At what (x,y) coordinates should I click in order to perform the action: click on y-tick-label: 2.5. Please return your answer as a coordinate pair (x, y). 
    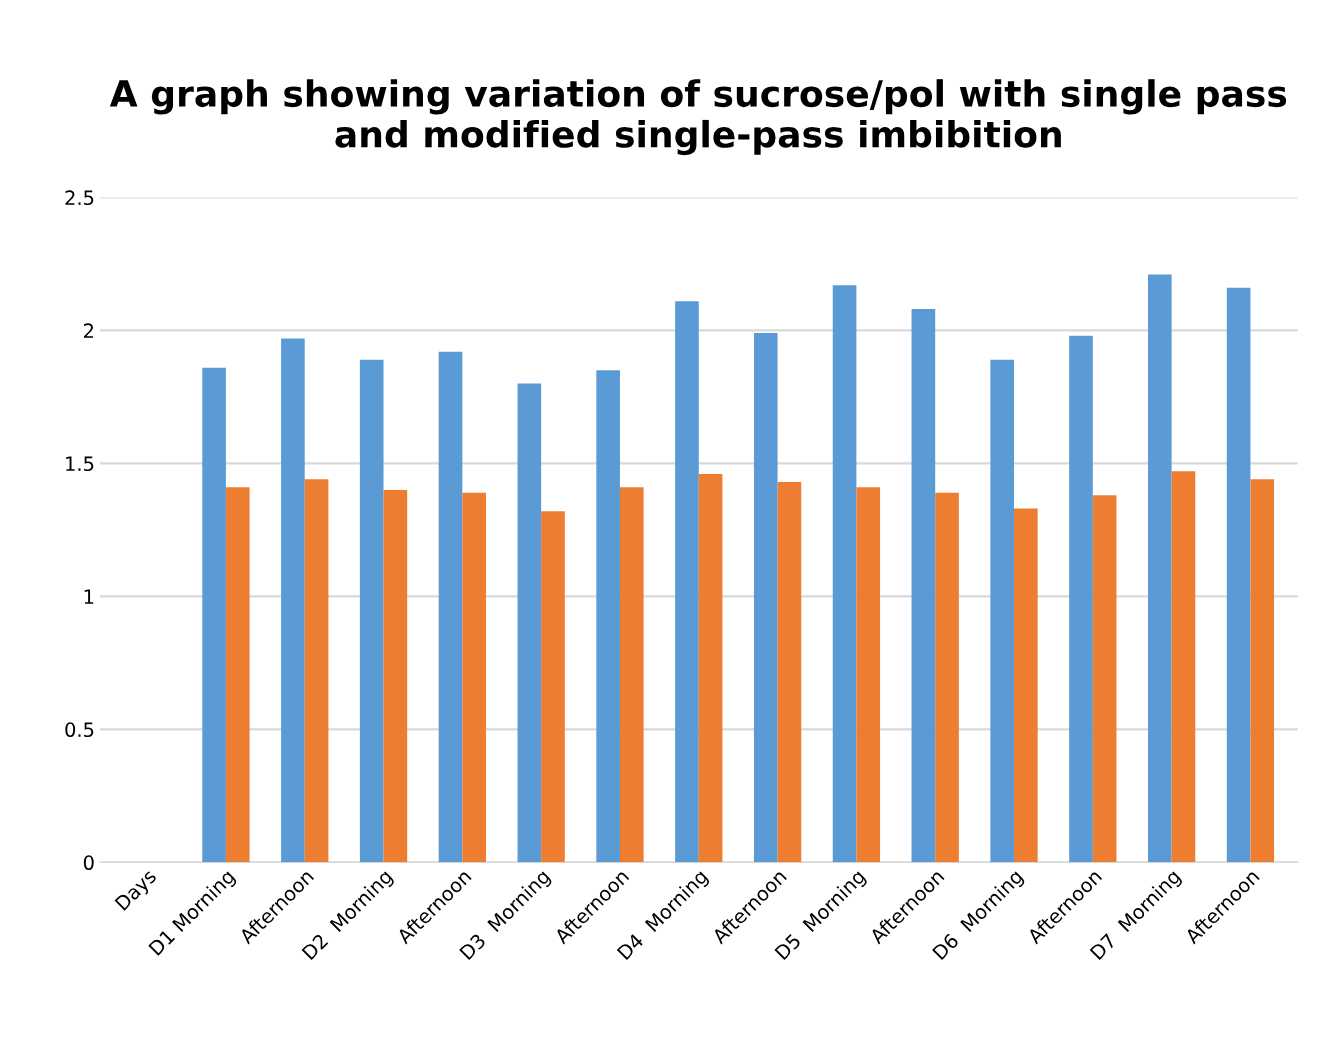
    Looking at the image, I should click on (79, 198).